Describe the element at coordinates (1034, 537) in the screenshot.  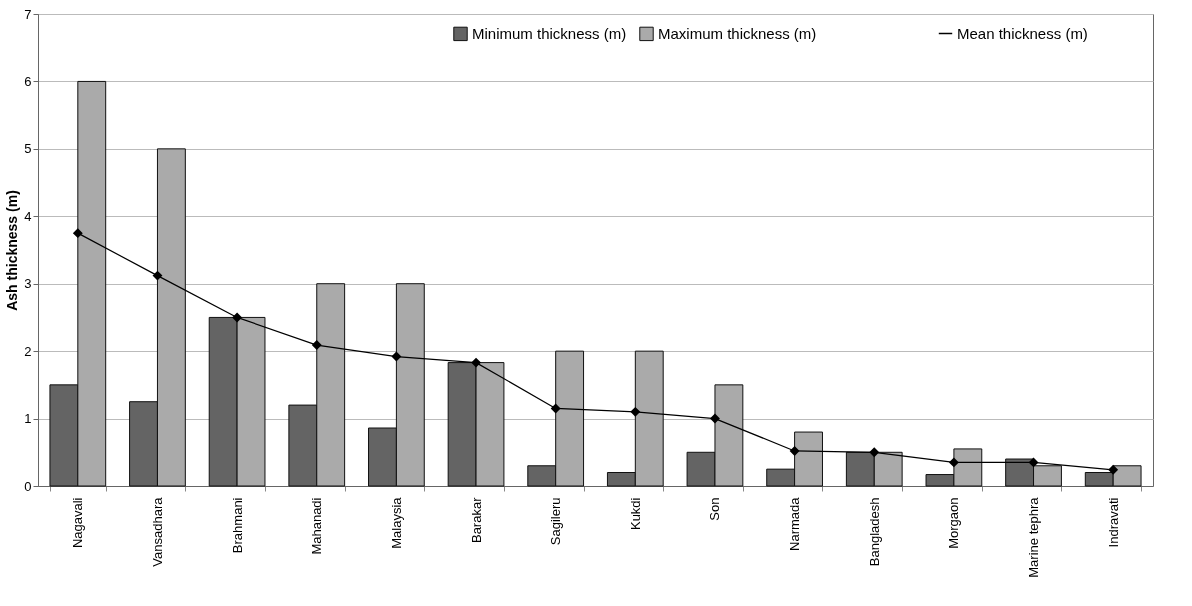
I see `x-tick-label: Marine tephra` at that location.